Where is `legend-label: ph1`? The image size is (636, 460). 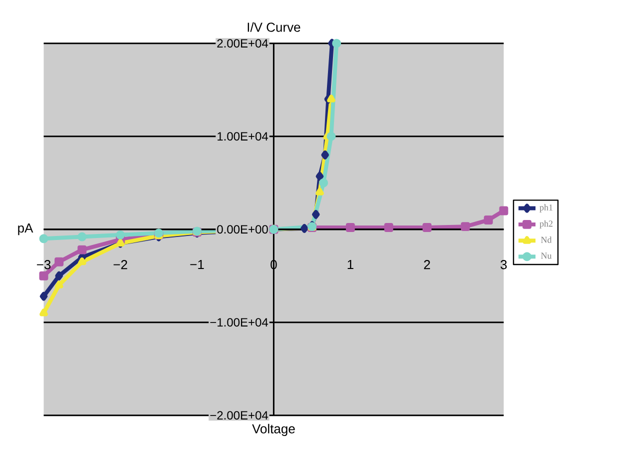
legend-label: ph1 is located at coordinates (546, 208).